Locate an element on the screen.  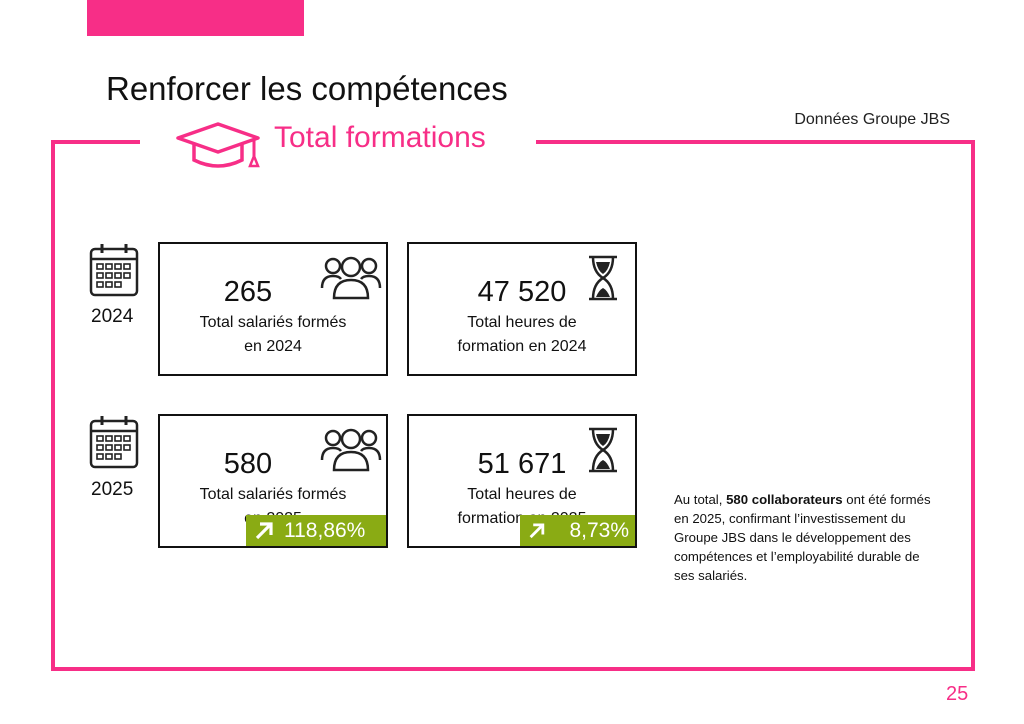
employees-label-line2: en 2024 is located at coordinates (273, 346).